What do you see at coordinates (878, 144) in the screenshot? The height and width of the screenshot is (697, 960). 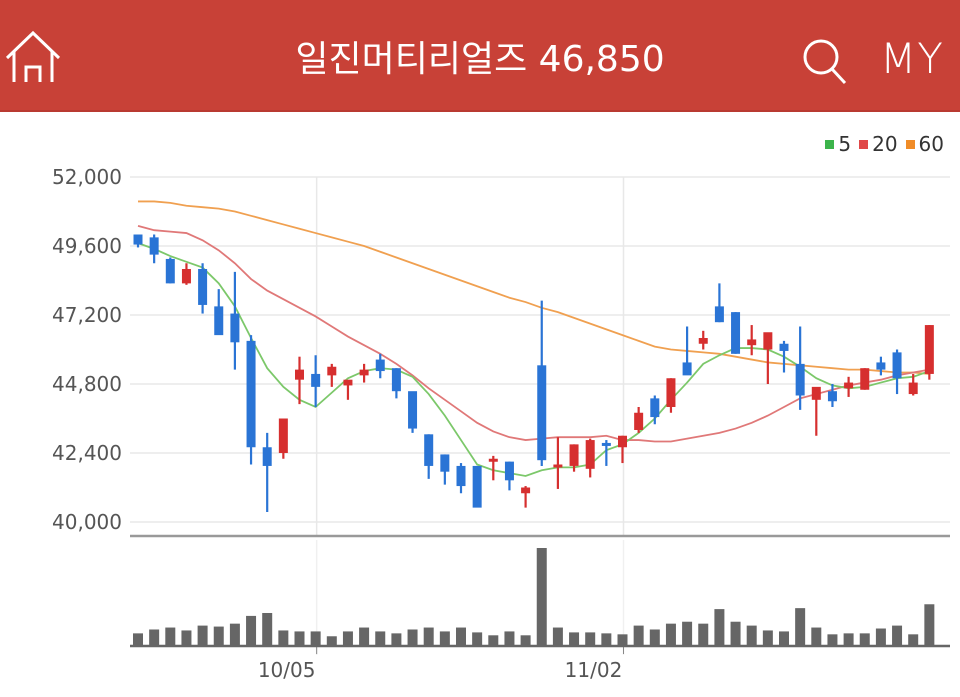 I see `legend-item-ma20: 20` at bounding box center [878, 144].